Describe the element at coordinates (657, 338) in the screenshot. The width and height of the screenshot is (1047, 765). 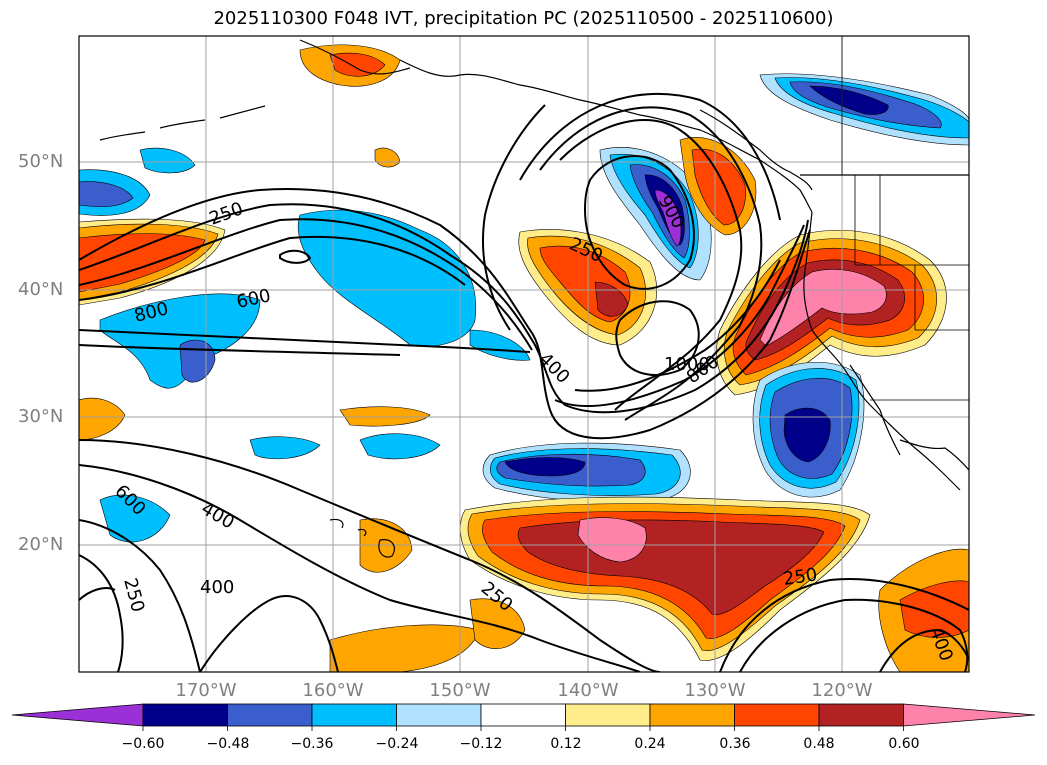
I see `contour-inner-ring2` at that location.